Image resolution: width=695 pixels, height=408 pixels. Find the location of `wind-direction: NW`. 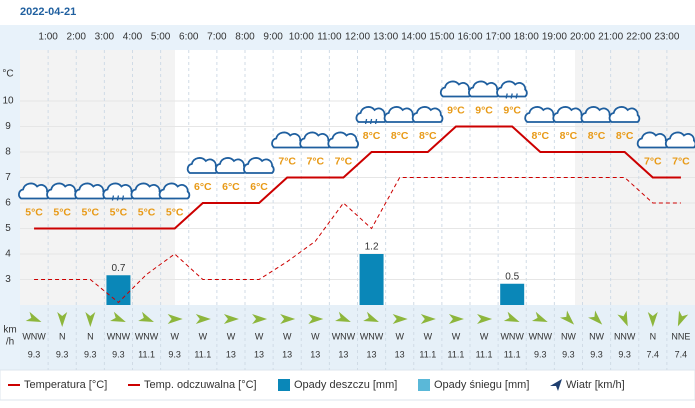

wind-direction: NW is located at coordinates (568, 336).